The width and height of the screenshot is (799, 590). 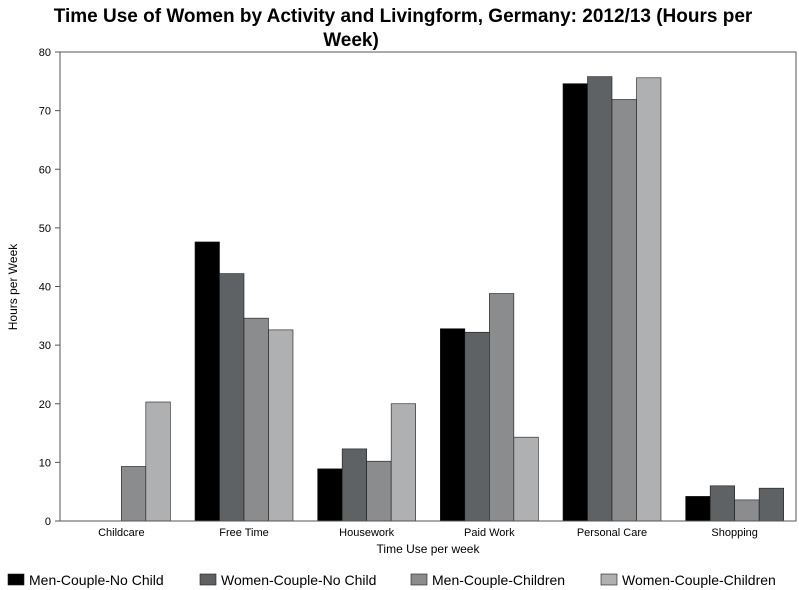 What do you see at coordinates (429, 549) in the screenshot?
I see `x-axis-label: Time Use per week` at bounding box center [429, 549].